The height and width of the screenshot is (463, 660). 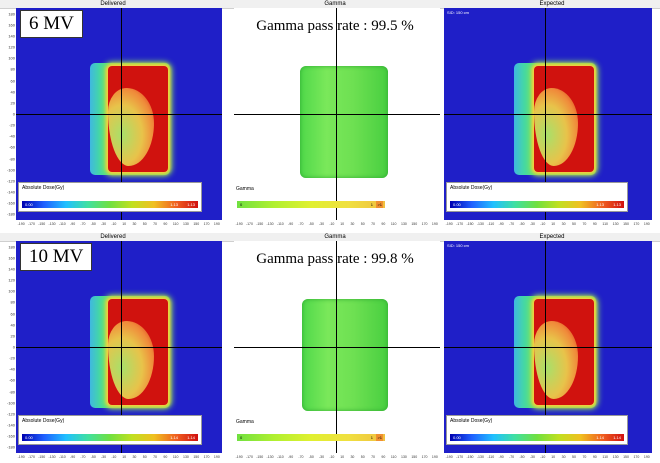 I want to click on y-tick-label: 100, so click(x=11, y=58).